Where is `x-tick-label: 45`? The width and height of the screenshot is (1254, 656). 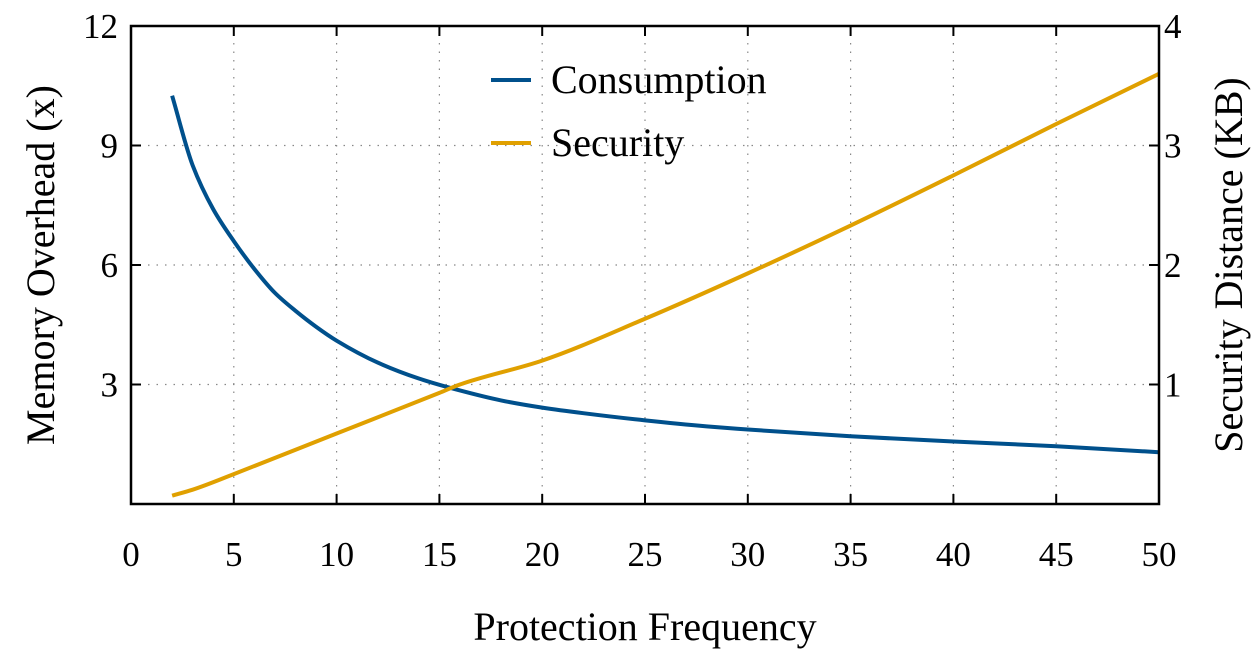
x-tick-label: 45 is located at coordinates (1056, 554).